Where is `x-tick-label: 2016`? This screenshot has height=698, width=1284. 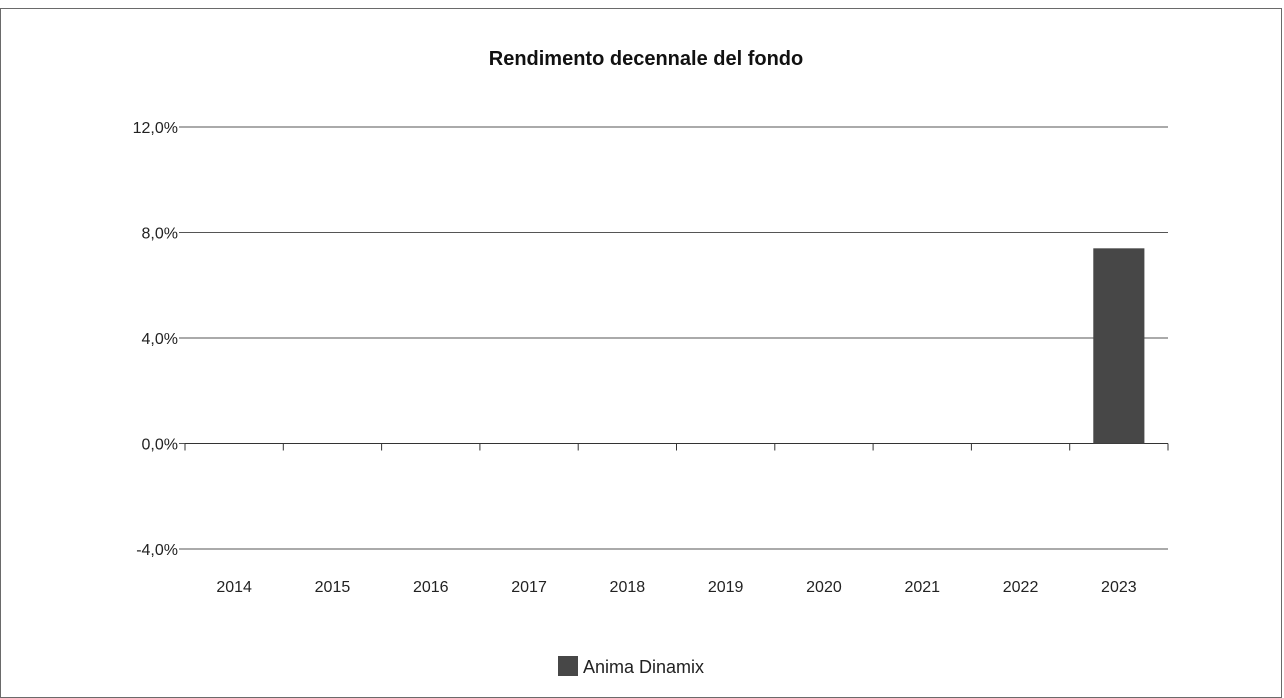
x-tick-label: 2016 is located at coordinates (431, 587).